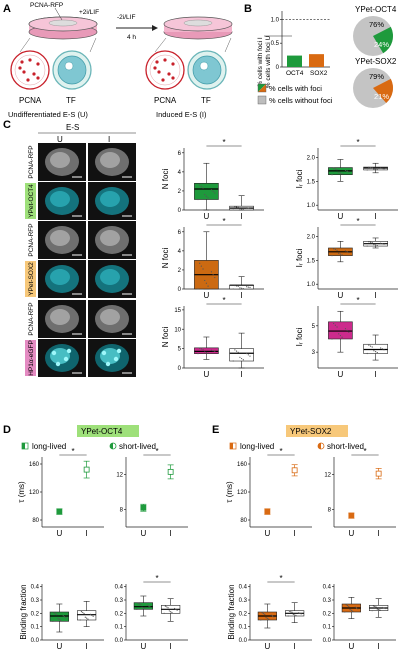  Describe the element at coordinates (351, 646) in the screenshot. I see `e-bf-short-xlabel-U: U` at that location.